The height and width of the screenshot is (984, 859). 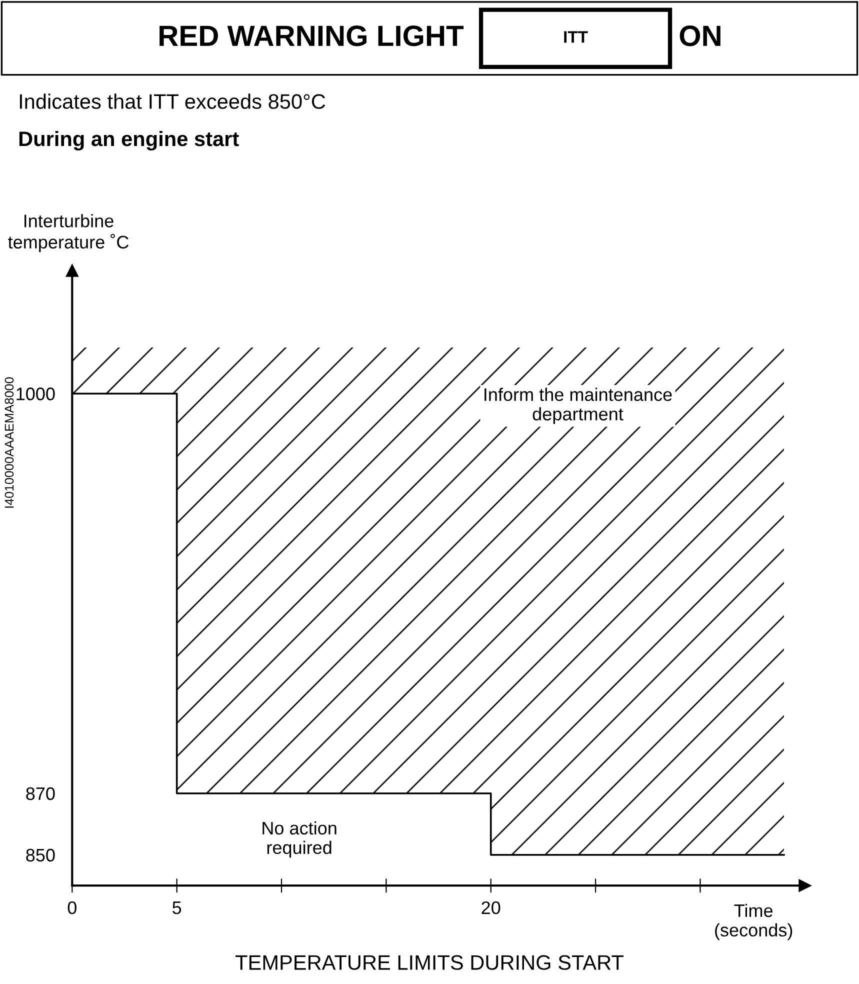 What do you see at coordinates (578, 406) in the screenshot?
I see `annotation: Inform the maintenance department` at bounding box center [578, 406].